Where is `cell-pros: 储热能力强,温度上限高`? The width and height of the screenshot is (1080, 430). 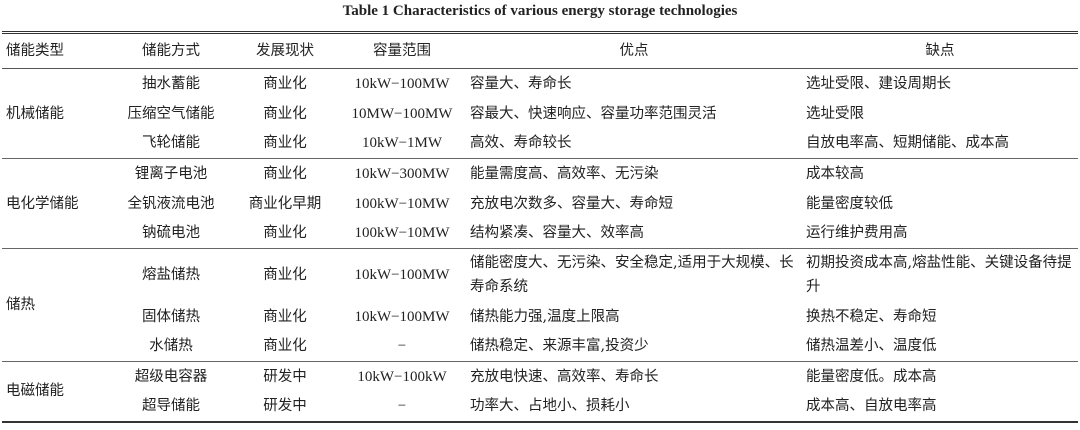 cell-pros: 储热能力强,温度上限高 is located at coordinates (545, 316).